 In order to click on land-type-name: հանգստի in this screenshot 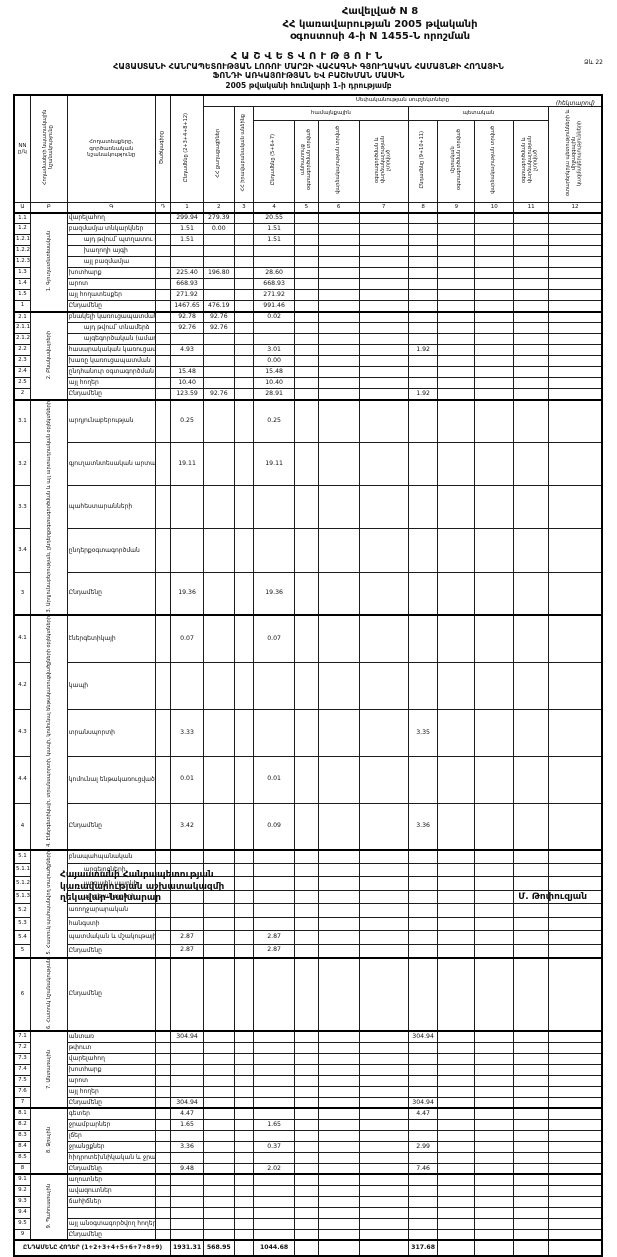, I will do `click(111, 924)`.